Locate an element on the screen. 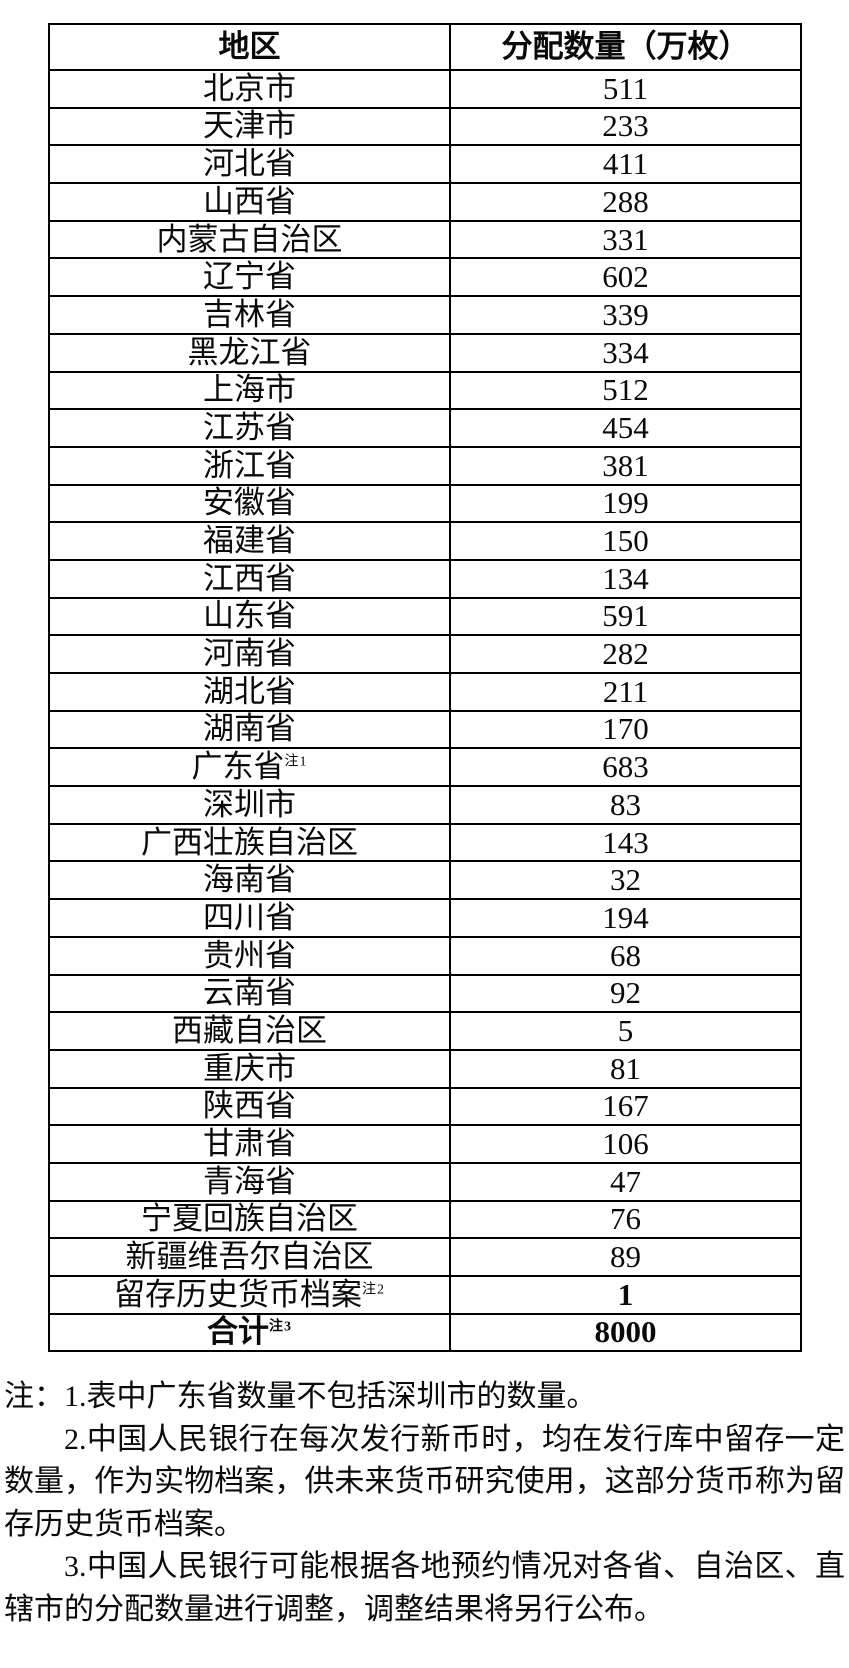 The height and width of the screenshot is (1668, 849). table-row: 辽宁省 602 is located at coordinates (425, 277).